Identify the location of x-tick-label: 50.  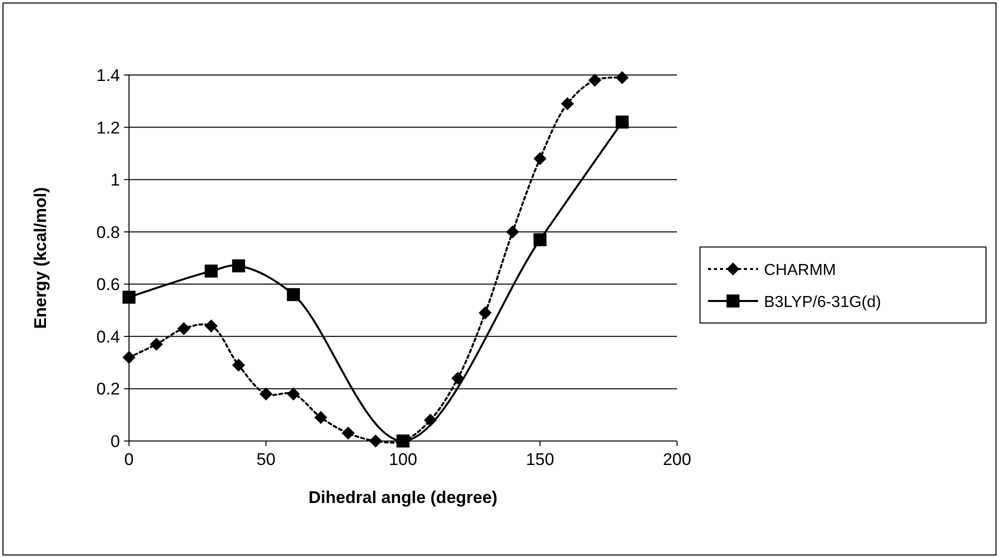
(266, 459).